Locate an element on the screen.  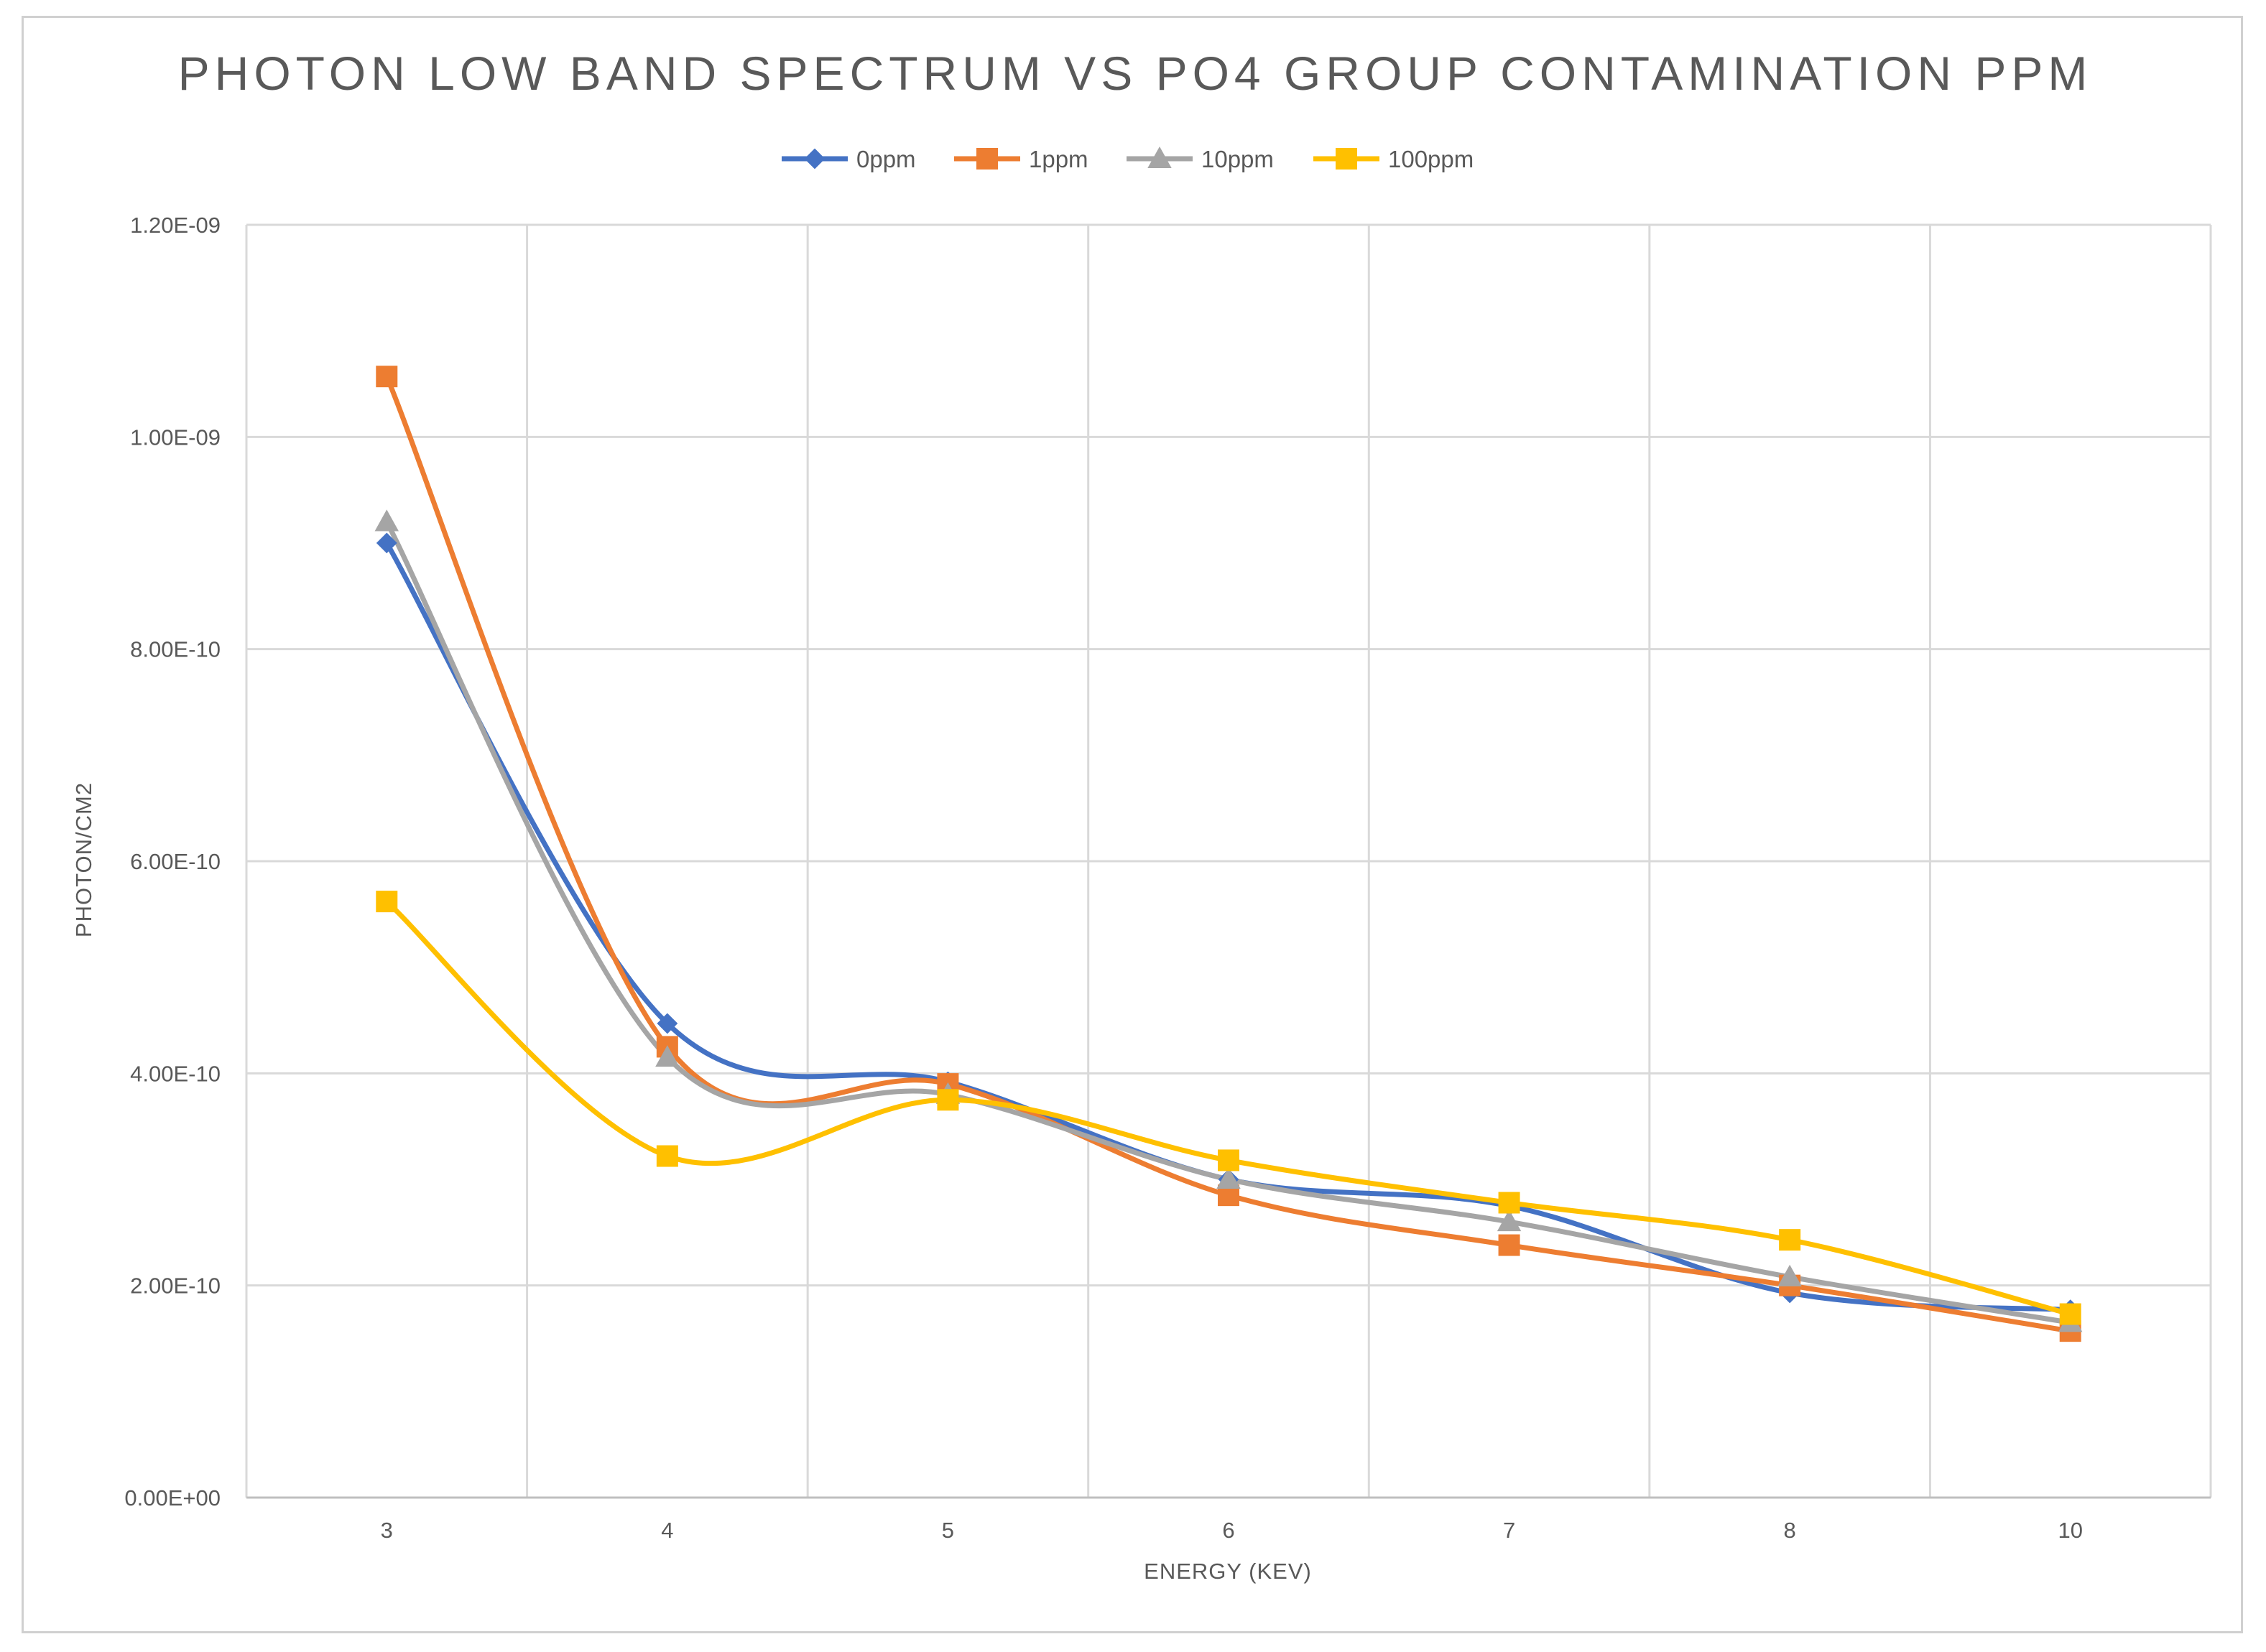
legend-marker-1ppm is located at coordinates (987, 159).